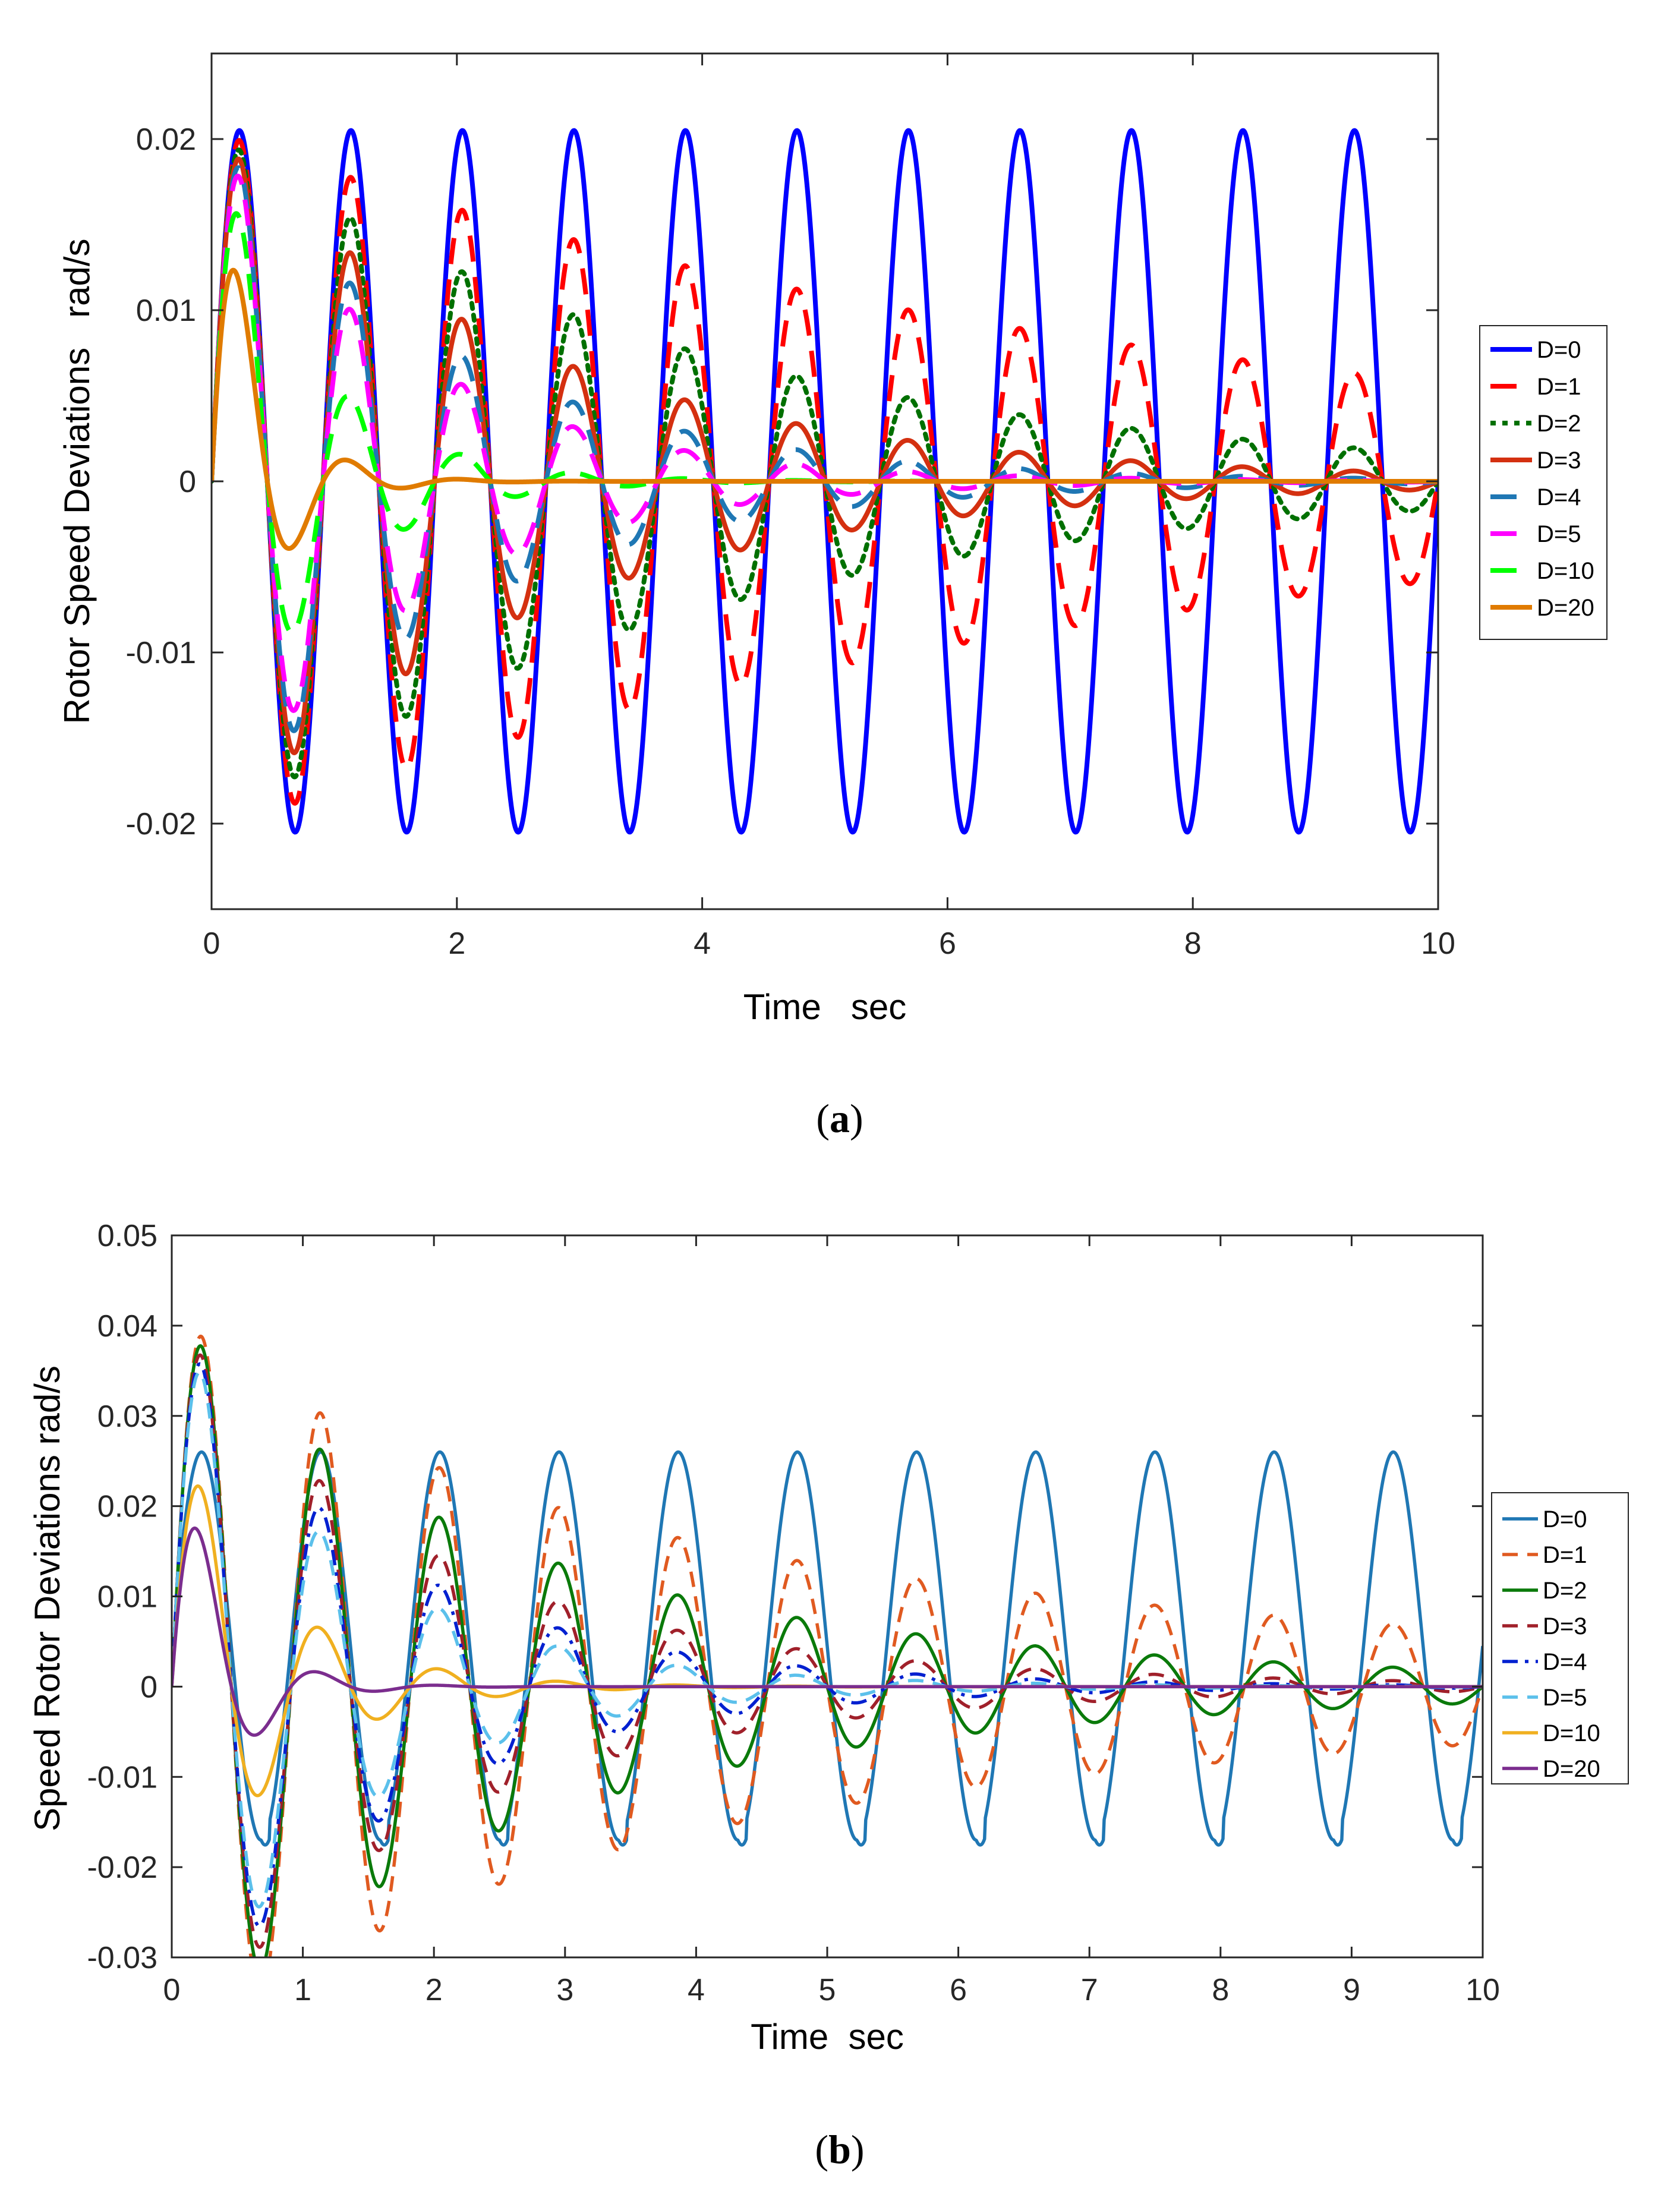 This screenshot has width=1680, height=2204. Describe the element at coordinates (857, 1118) in the screenshot. I see `caption-a-close: )` at that location.